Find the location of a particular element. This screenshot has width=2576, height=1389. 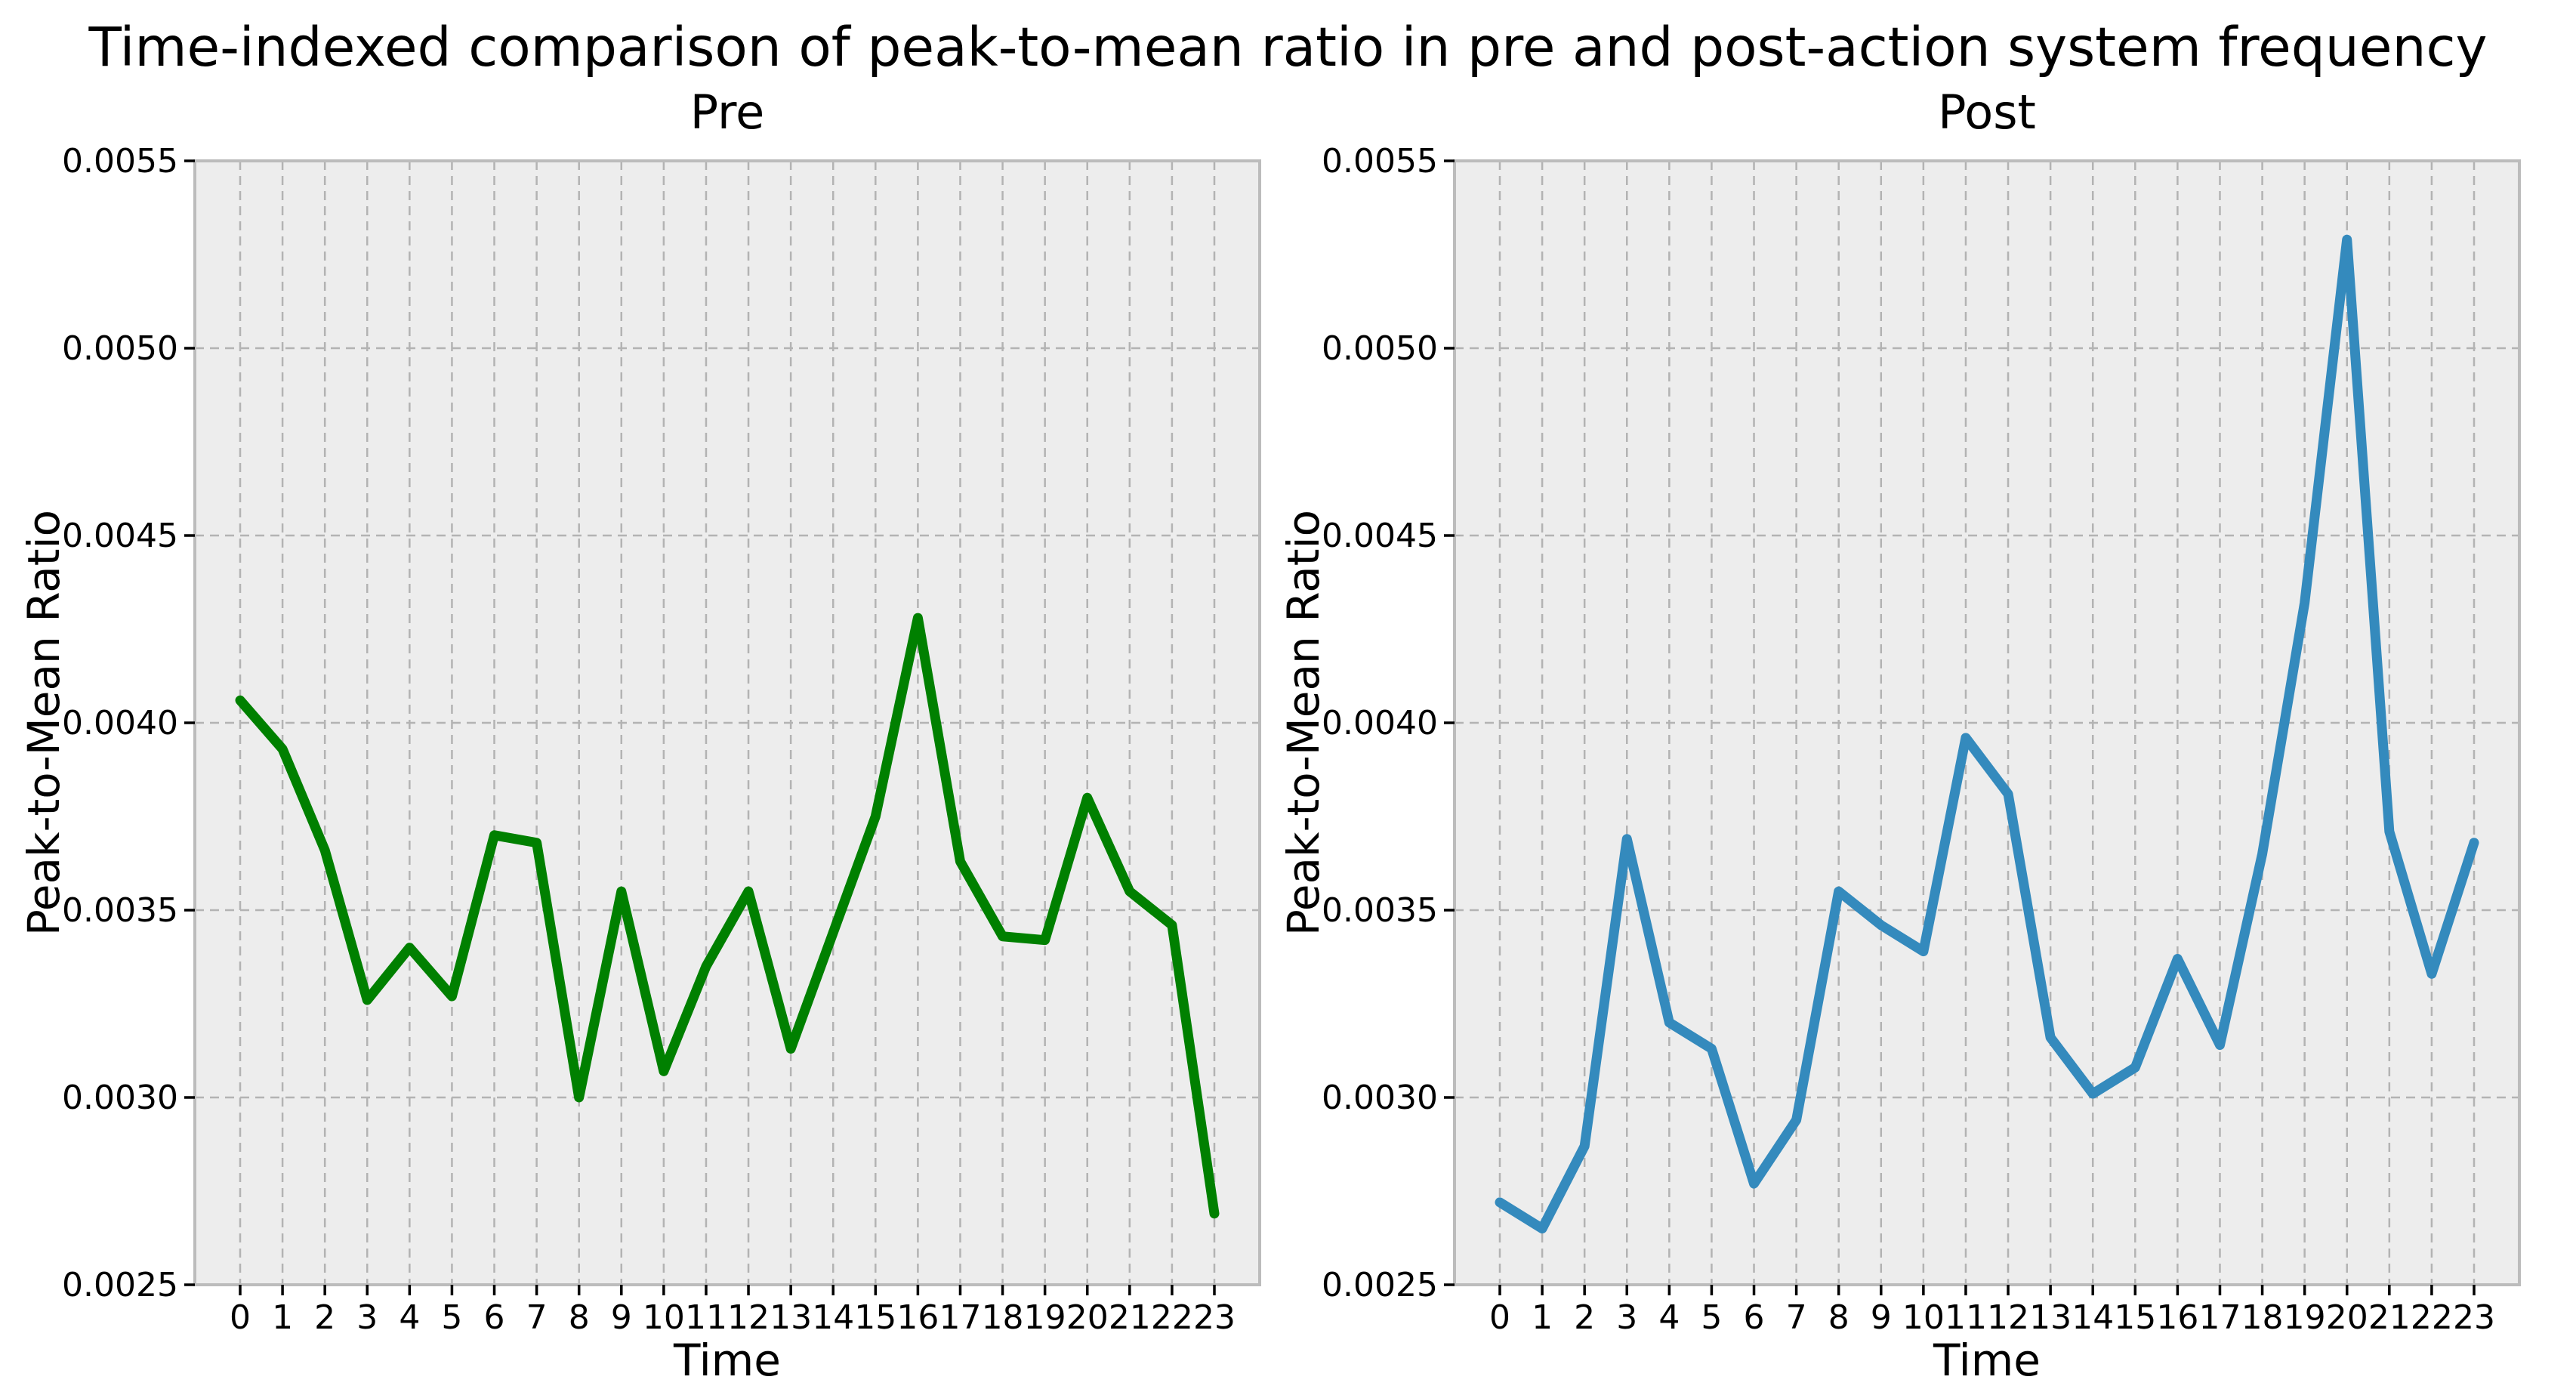

post-x-axis-label: Time is located at coordinates (1987, 1360).